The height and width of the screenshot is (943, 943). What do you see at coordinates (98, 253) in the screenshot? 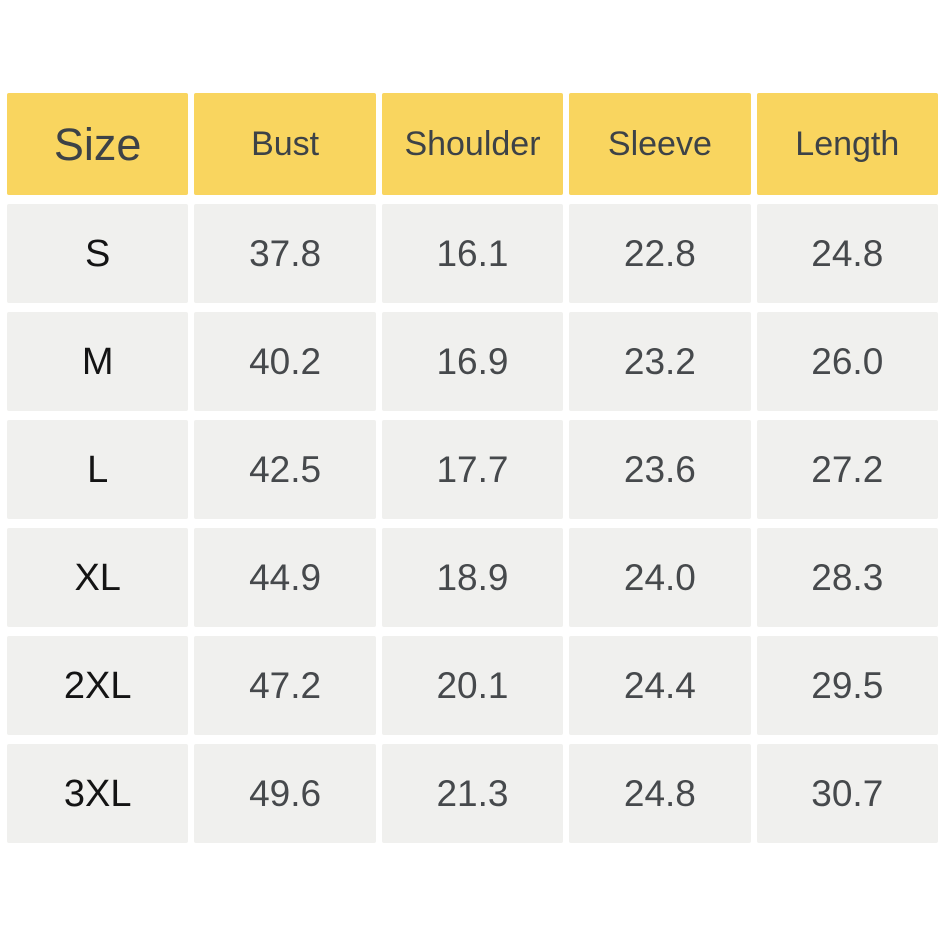
I see `size-cell: S` at bounding box center [98, 253].